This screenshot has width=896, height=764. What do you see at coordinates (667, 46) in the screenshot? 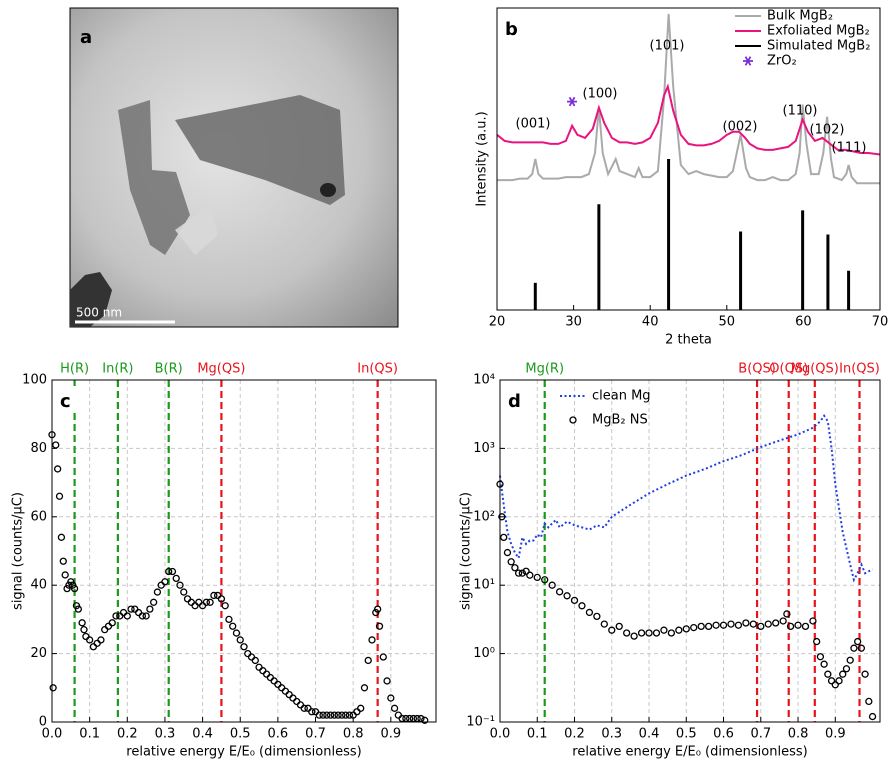
I see `peak-label: (101)` at bounding box center [667, 46].